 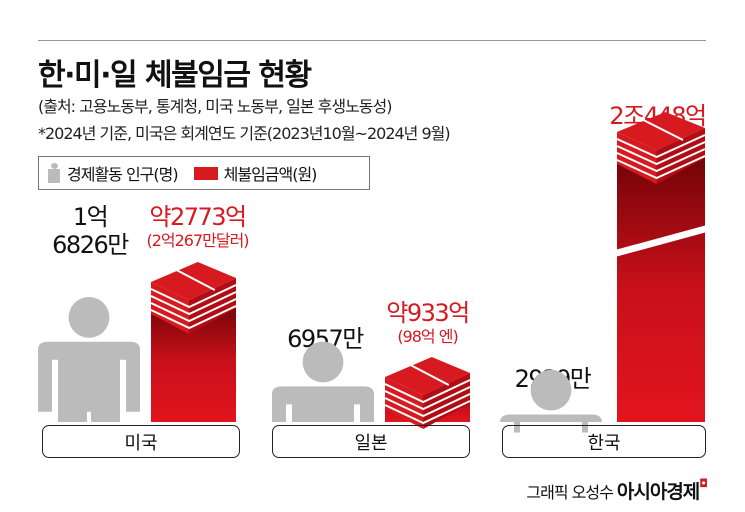 I want to click on brand-logo: 아시아경제, so click(x=658, y=492).